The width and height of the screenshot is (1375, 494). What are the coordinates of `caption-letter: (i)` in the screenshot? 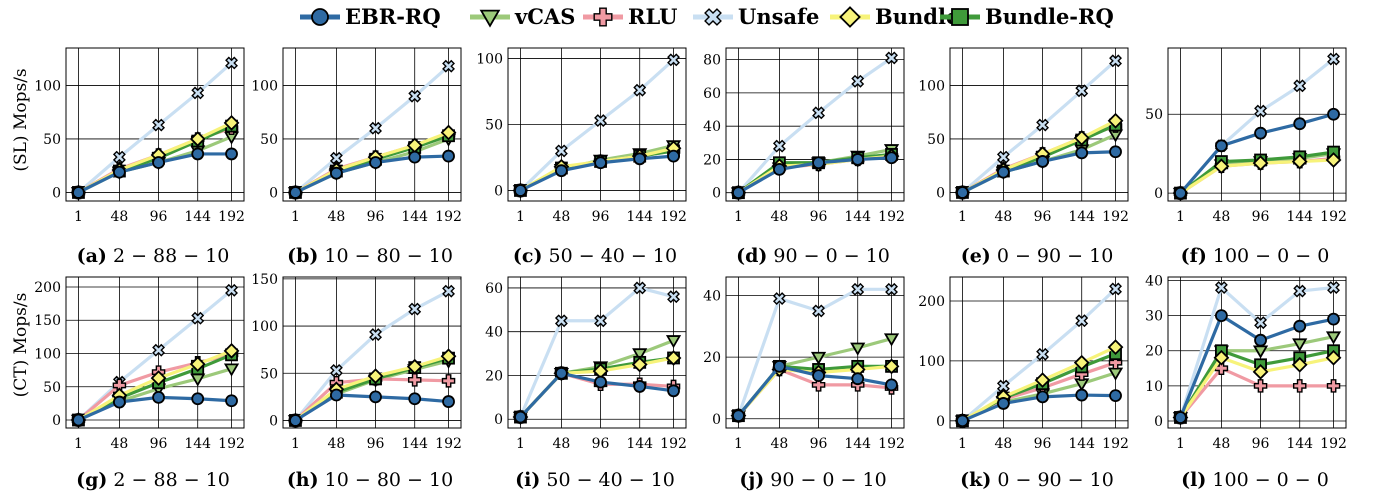 It's located at (527, 480).